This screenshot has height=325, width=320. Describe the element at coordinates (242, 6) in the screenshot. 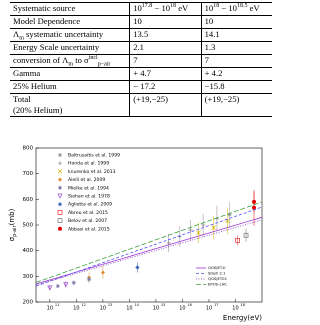

I see `cell-text: 18.5` at that location.